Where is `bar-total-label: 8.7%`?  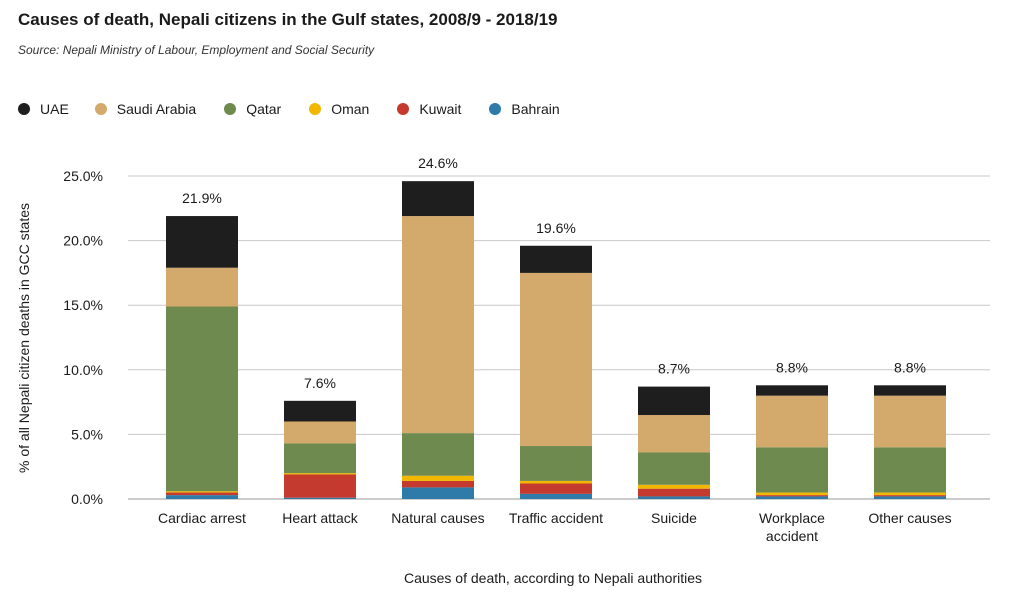
bar-total-label: 8.7% is located at coordinates (674, 369).